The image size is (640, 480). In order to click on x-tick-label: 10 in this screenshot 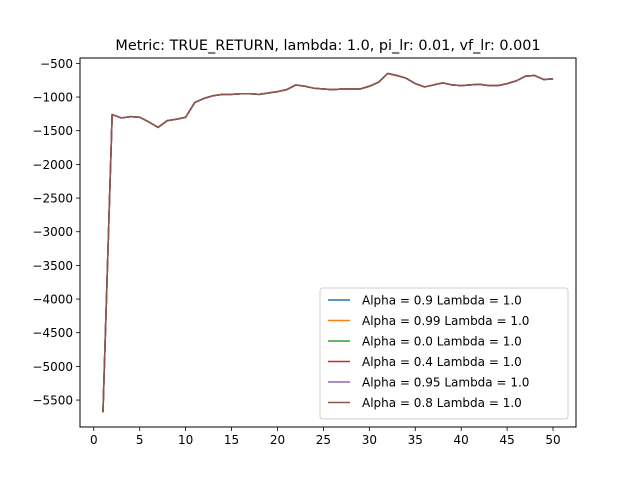, I will do `click(185, 440)`.